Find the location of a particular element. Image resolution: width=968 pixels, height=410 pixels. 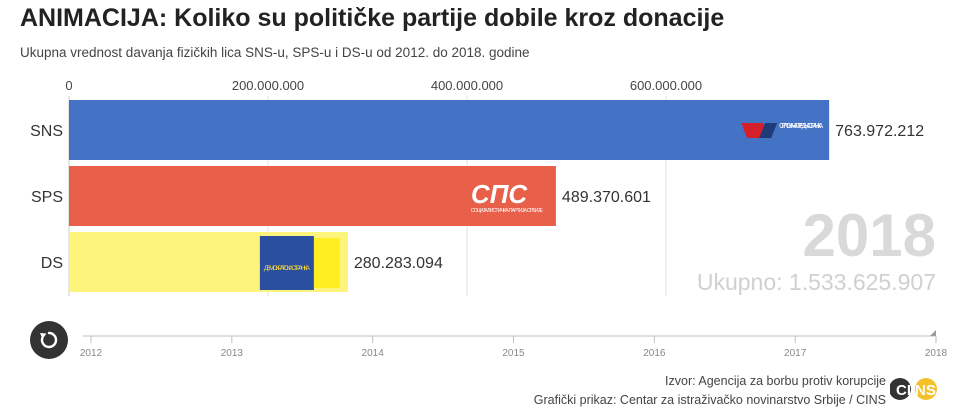

category-label: SPS is located at coordinates (47, 197).